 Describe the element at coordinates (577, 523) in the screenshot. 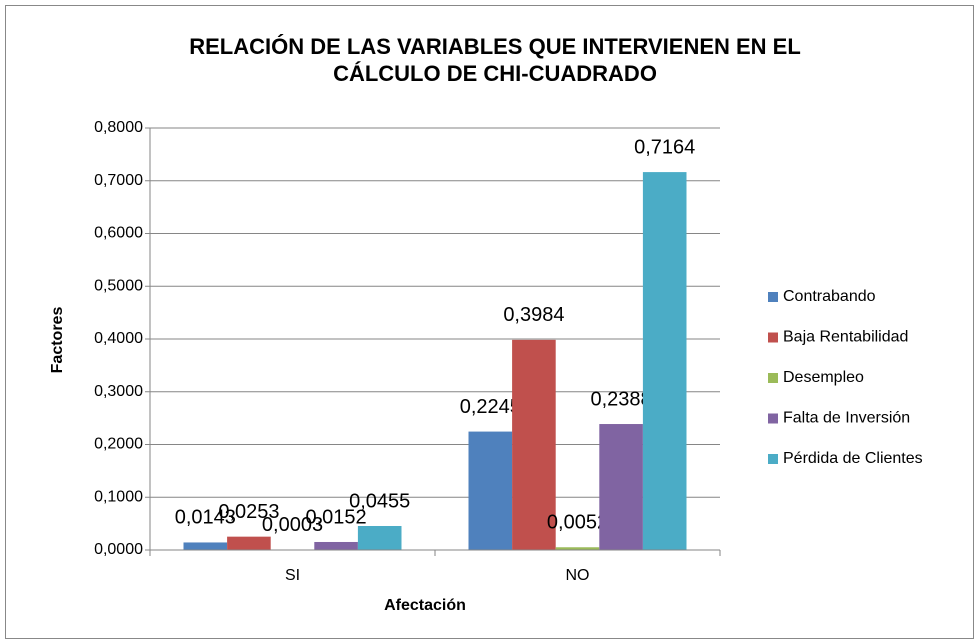

I see `value-label: 0,0052` at that location.